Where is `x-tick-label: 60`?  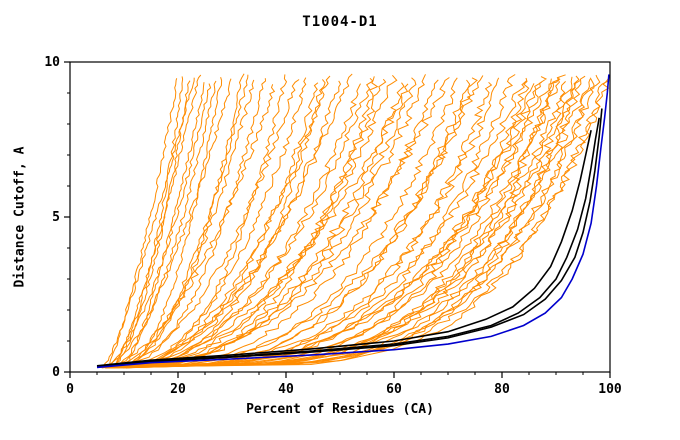 x-tick-label: 60 is located at coordinates (394, 389).